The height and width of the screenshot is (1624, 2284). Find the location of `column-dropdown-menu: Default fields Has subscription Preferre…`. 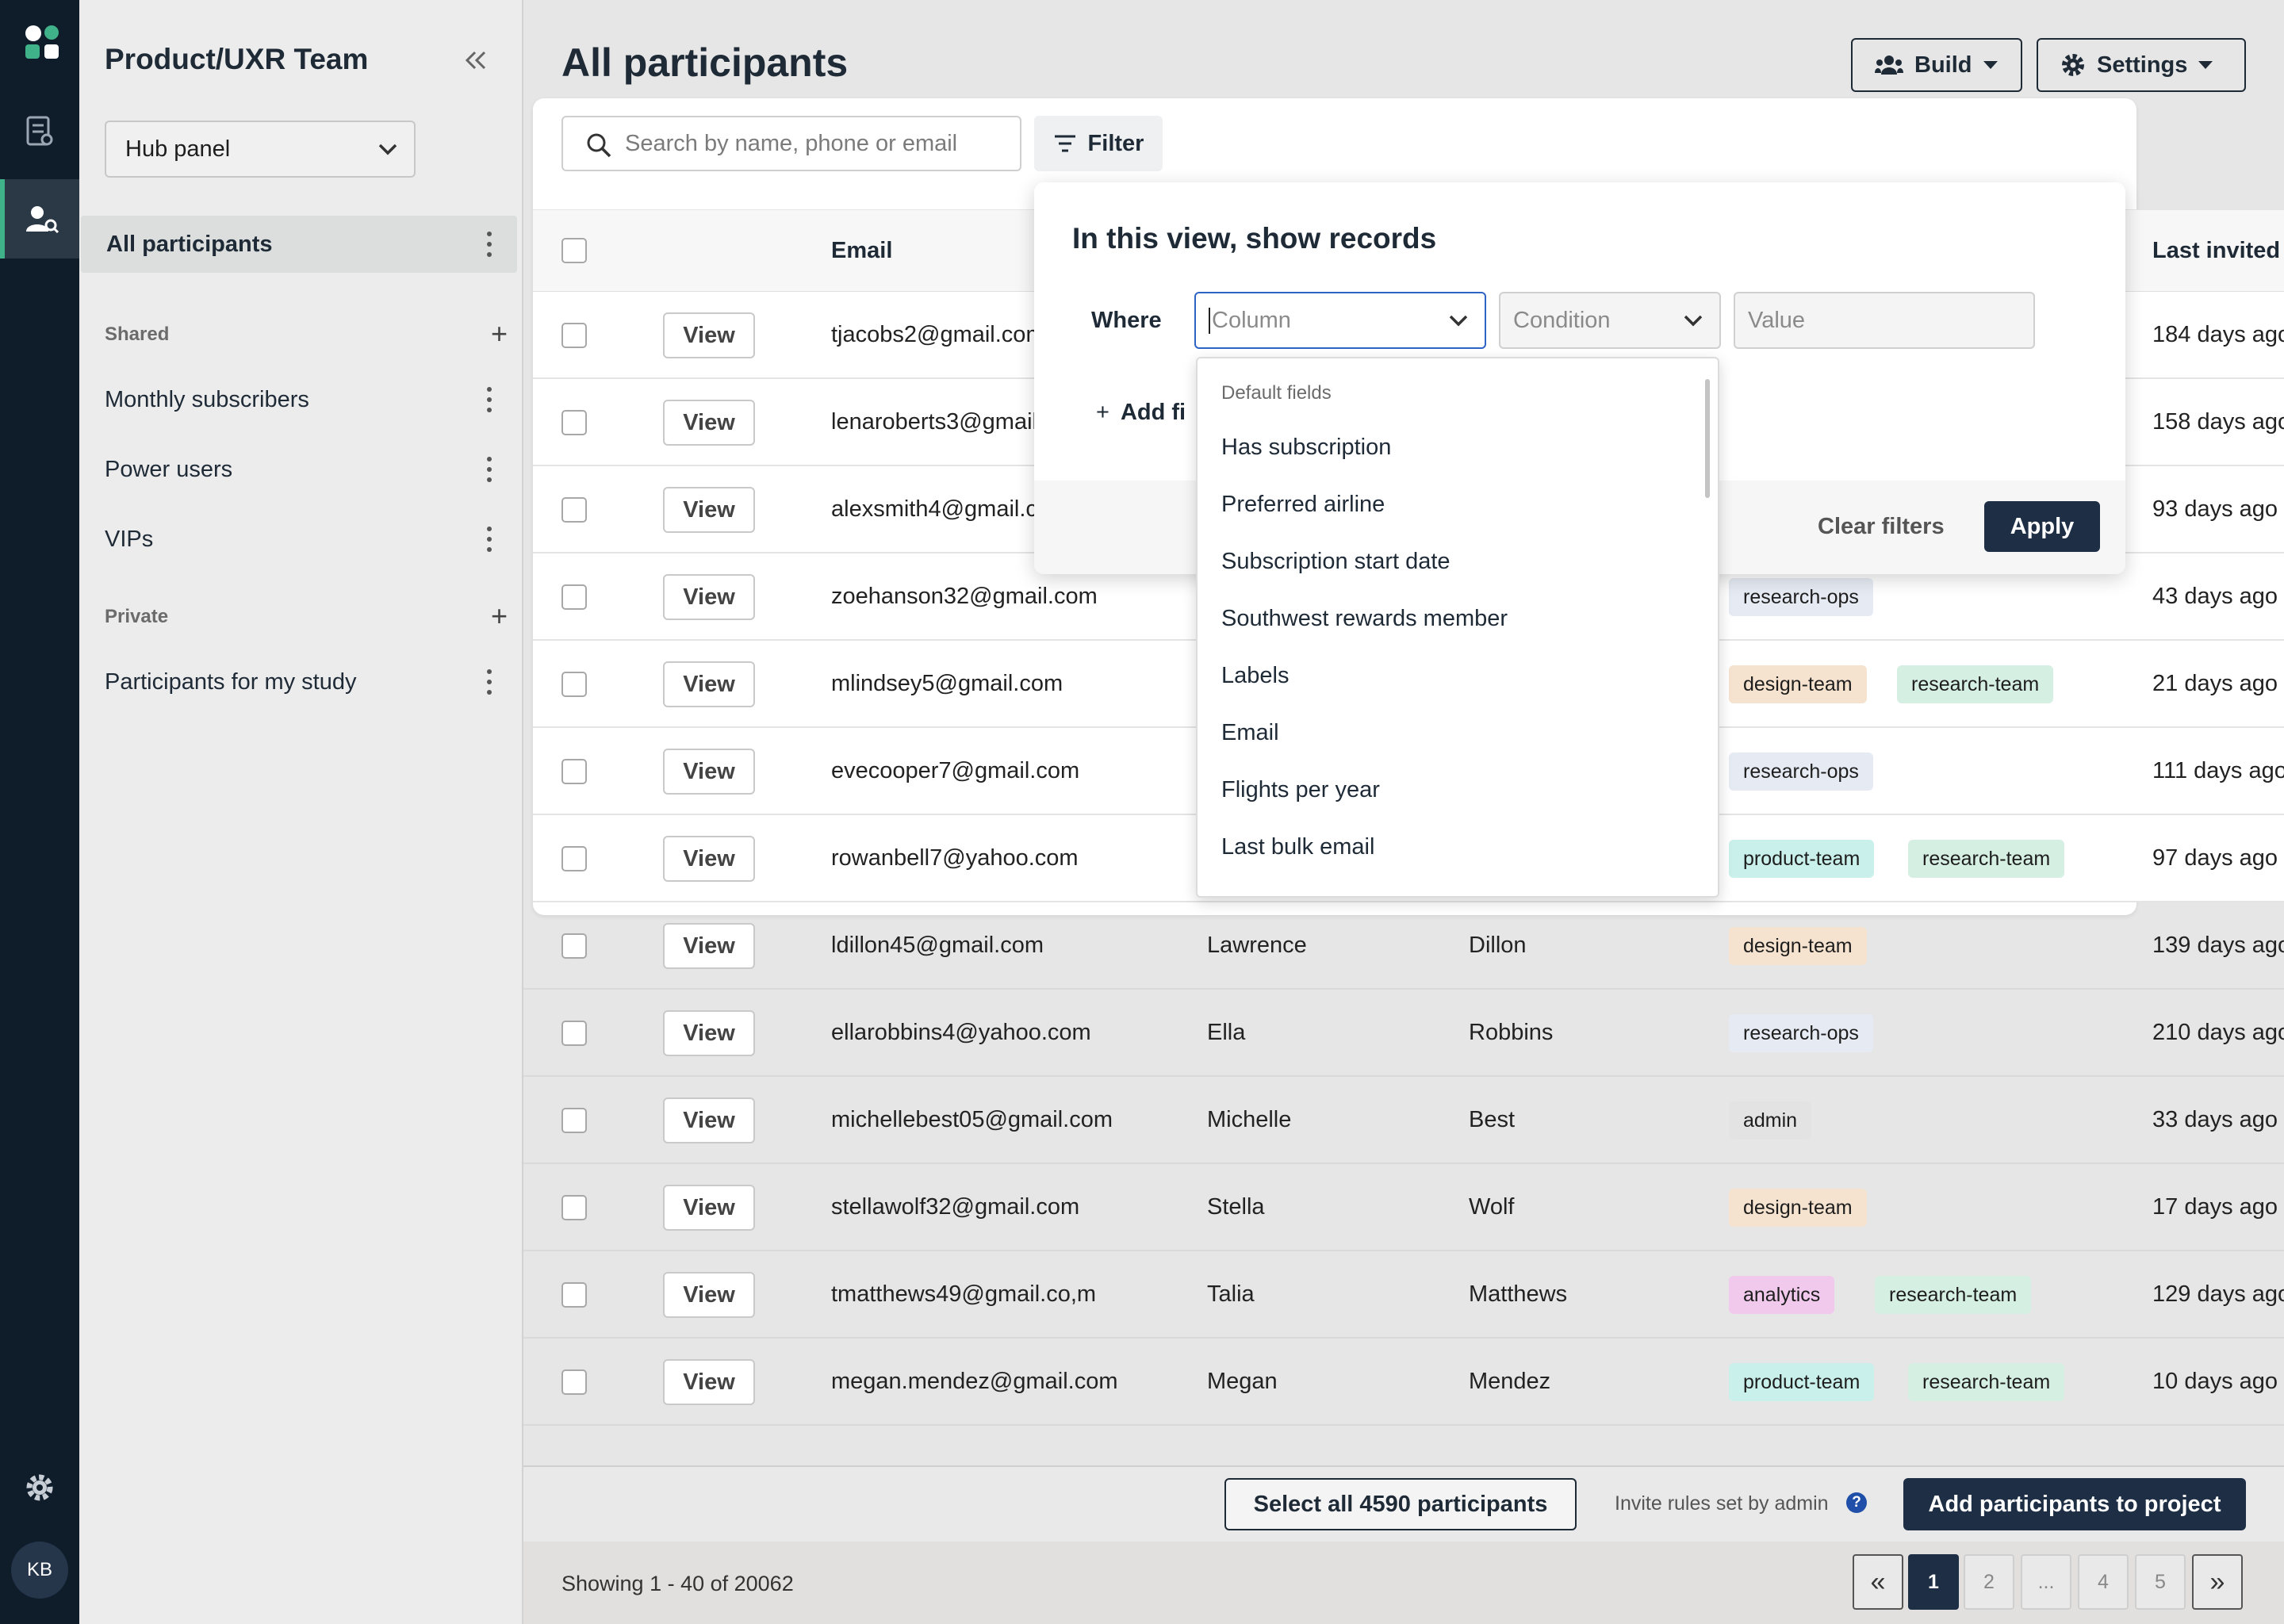

column-dropdown-menu: Default fields Has subscription Preferre… is located at coordinates (1457, 627).